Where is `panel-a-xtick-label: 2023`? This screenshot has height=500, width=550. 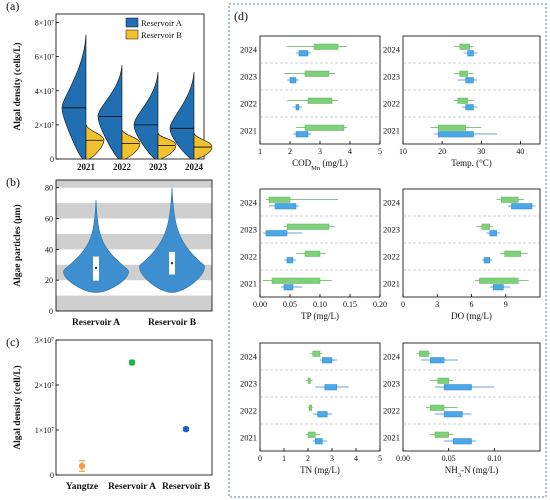
panel-a-xtick-label: 2023 is located at coordinates (158, 167).